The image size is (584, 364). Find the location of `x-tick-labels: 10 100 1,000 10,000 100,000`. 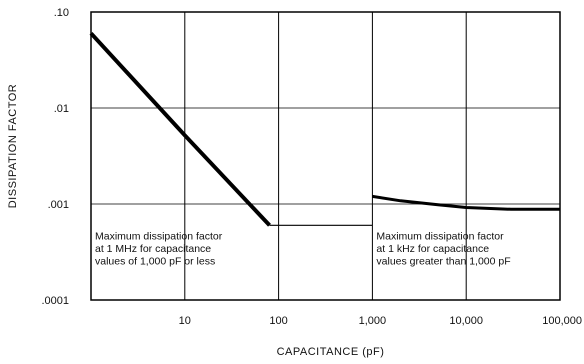

x-tick-labels: 10 100 1,000 10,000 100,000 is located at coordinates (380, 321).